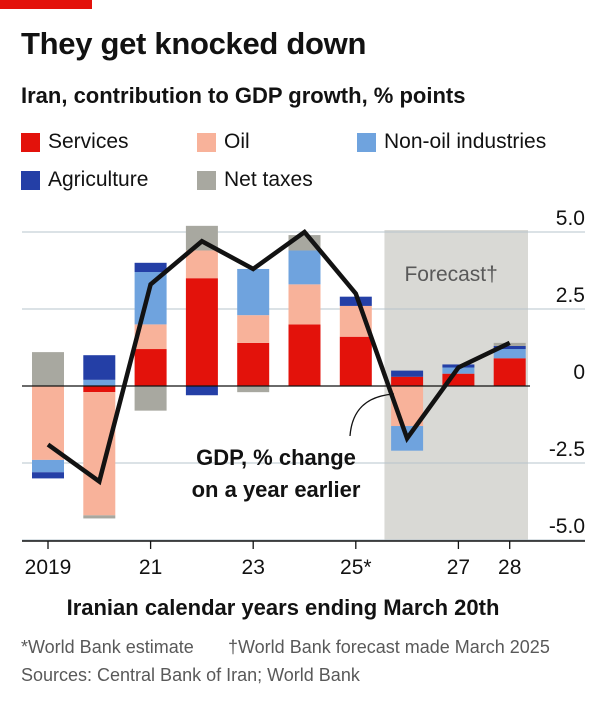 The width and height of the screenshot is (608, 703). What do you see at coordinates (99, 367) in the screenshot?
I see `bar-agriculture-2020` at bounding box center [99, 367].